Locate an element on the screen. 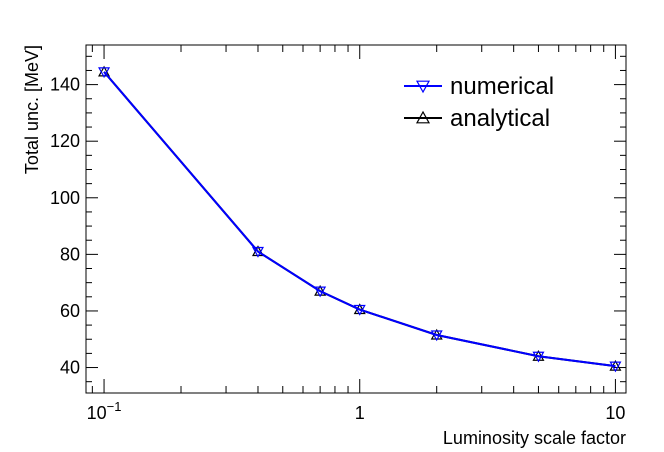 Image resolution: width=664 pixels, height=452 pixels. legend-label-numerical: numerical is located at coordinates (502, 86).